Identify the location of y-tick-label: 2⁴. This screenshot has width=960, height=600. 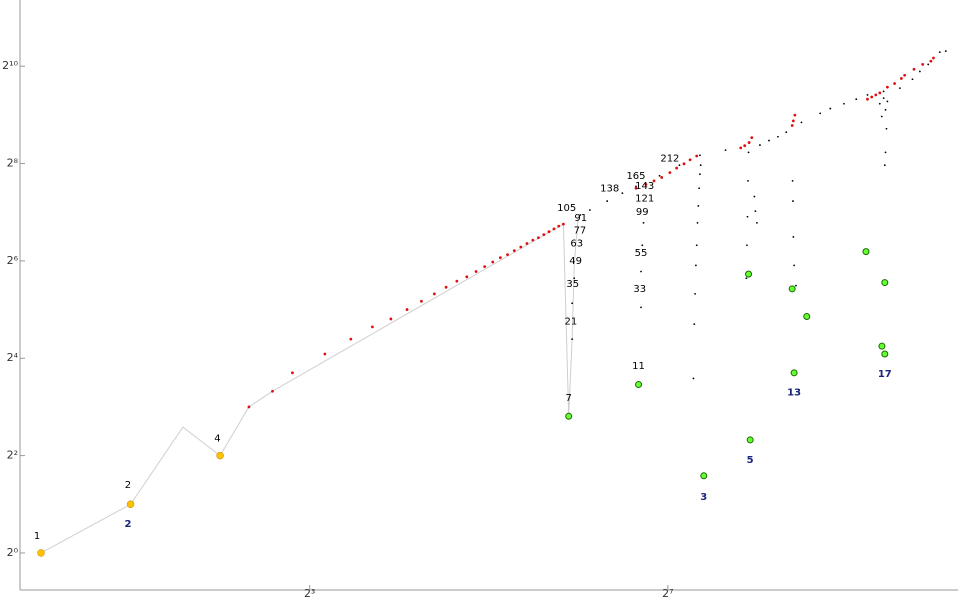
(13, 357).